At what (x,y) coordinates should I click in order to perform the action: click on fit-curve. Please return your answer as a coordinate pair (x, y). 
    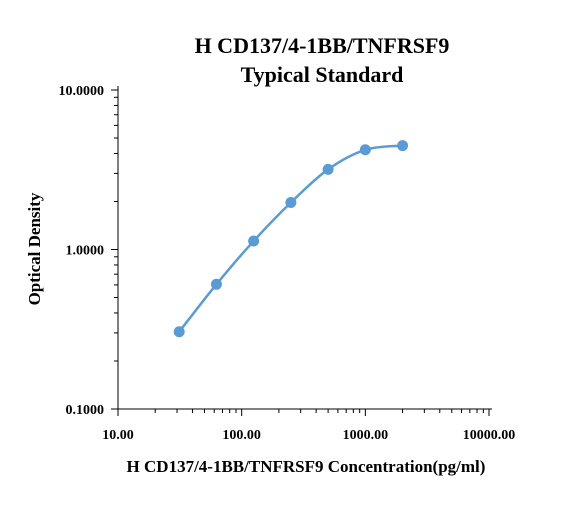
    Looking at the image, I should click on (290, 238).